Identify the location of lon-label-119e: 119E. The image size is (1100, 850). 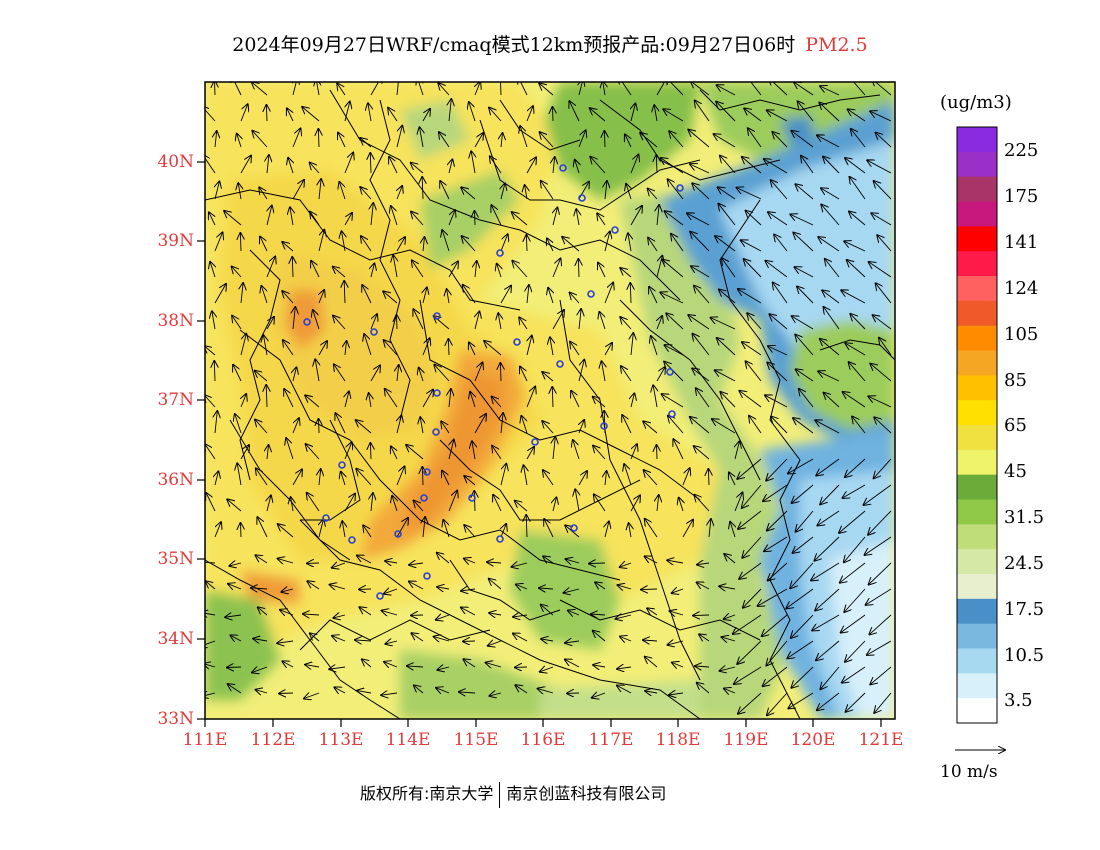
(746, 740).